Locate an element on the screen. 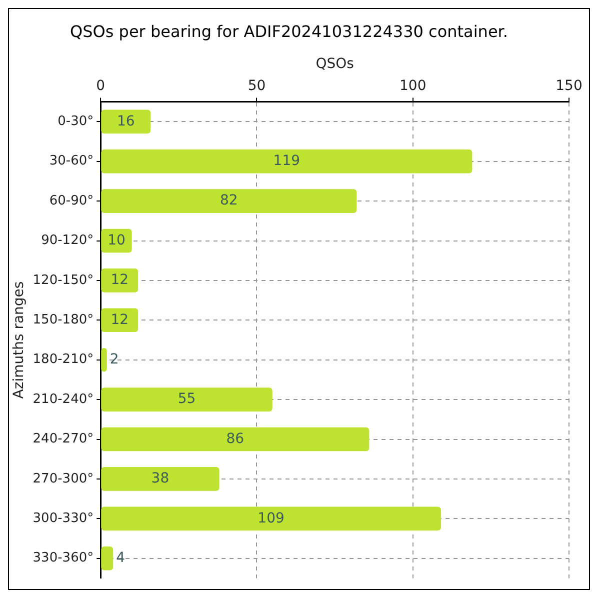 The width and height of the screenshot is (600, 600). data-label: 119 is located at coordinates (286, 160).